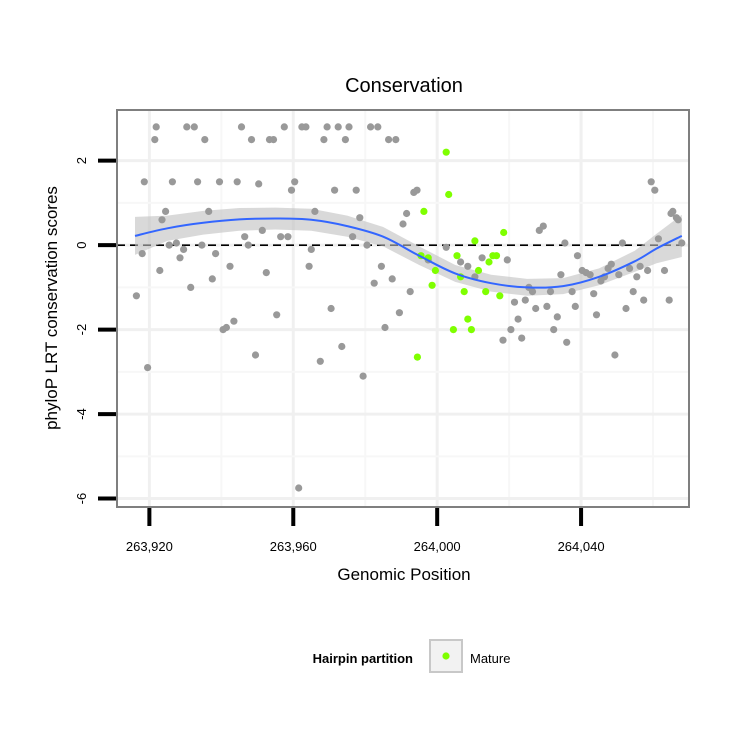 The width and height of the screenshot is (750, 750). I want to click on x-tick-label: 263,960, so click(293, 546).